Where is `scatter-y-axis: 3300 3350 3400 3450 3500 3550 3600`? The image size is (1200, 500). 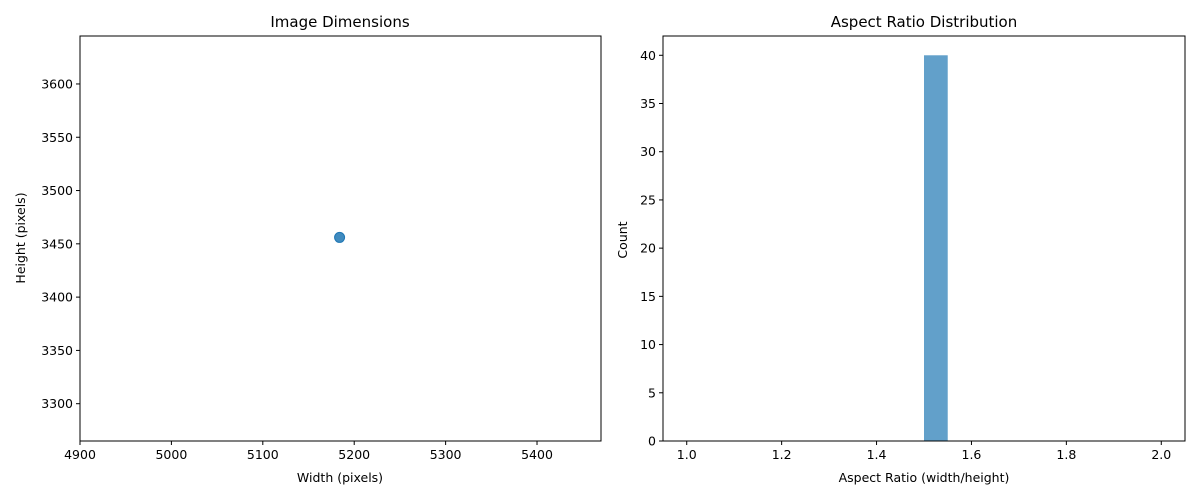
scatter-y-axis: 3300 3350 3400 3450 3500 3550 3600 is located at coordinates (60, 243).